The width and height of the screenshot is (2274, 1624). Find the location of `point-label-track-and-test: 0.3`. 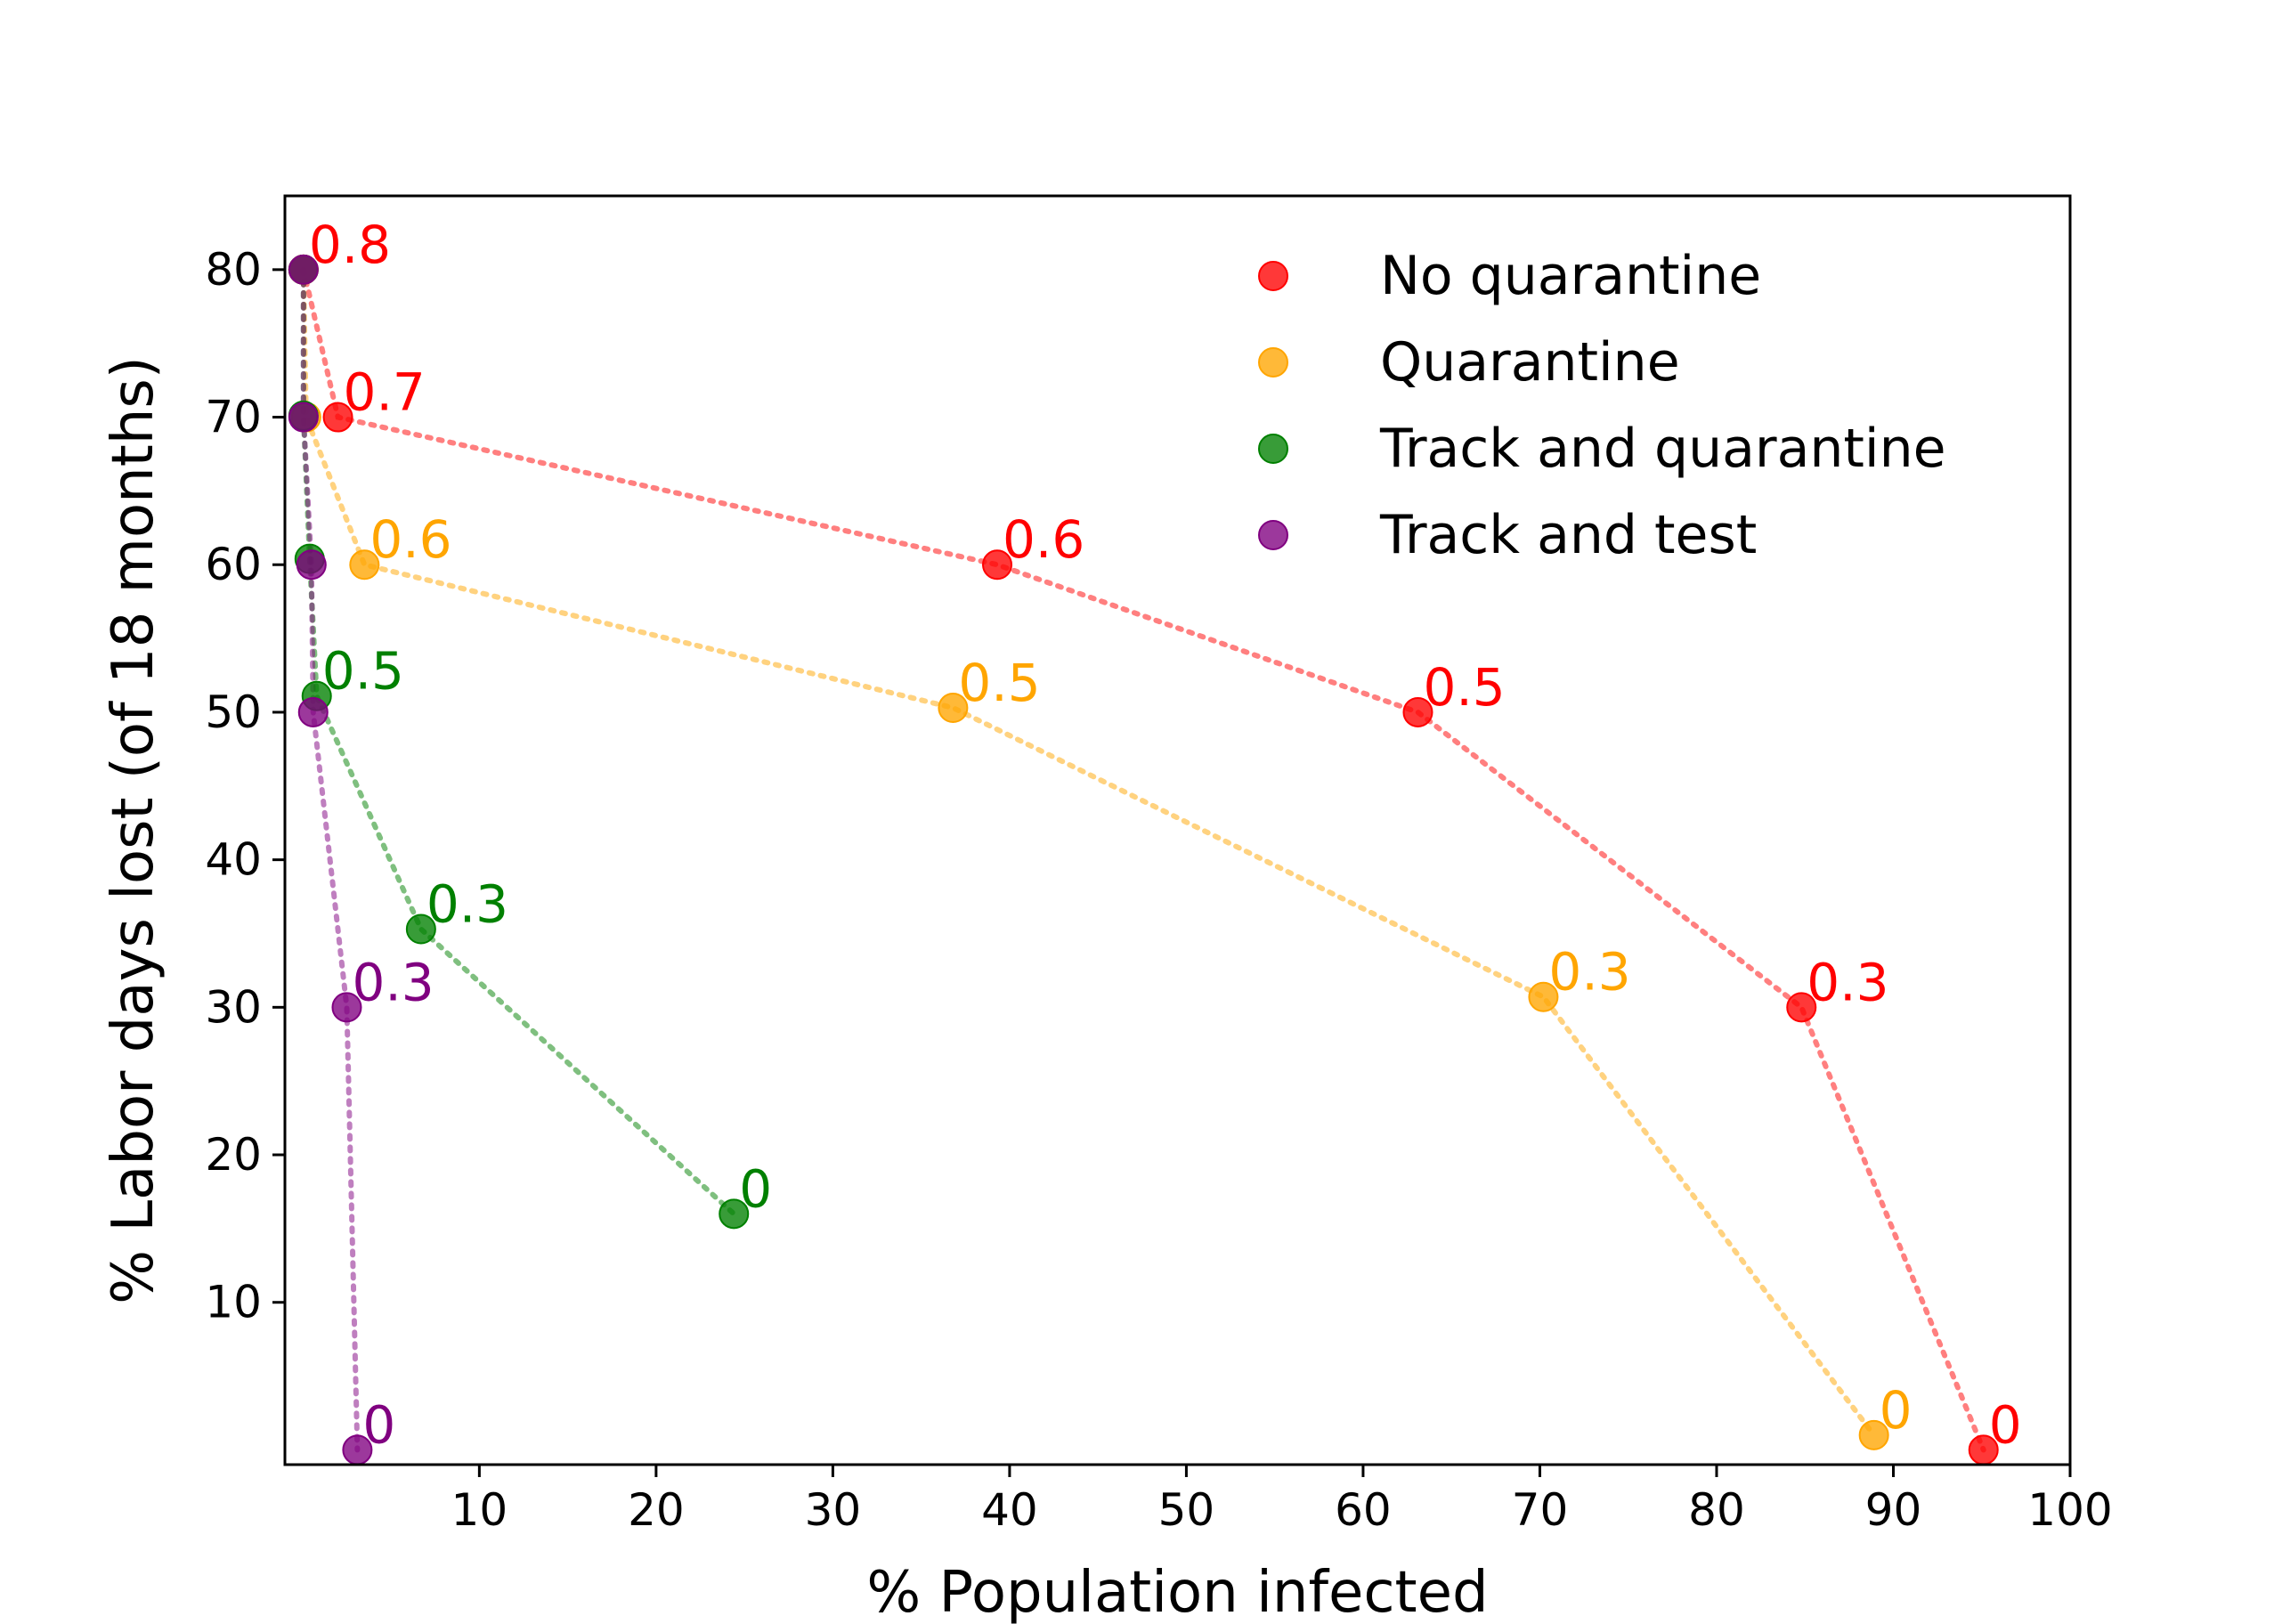

point-label-track-and-test: 0.3 is located at coordinates (393, 982).